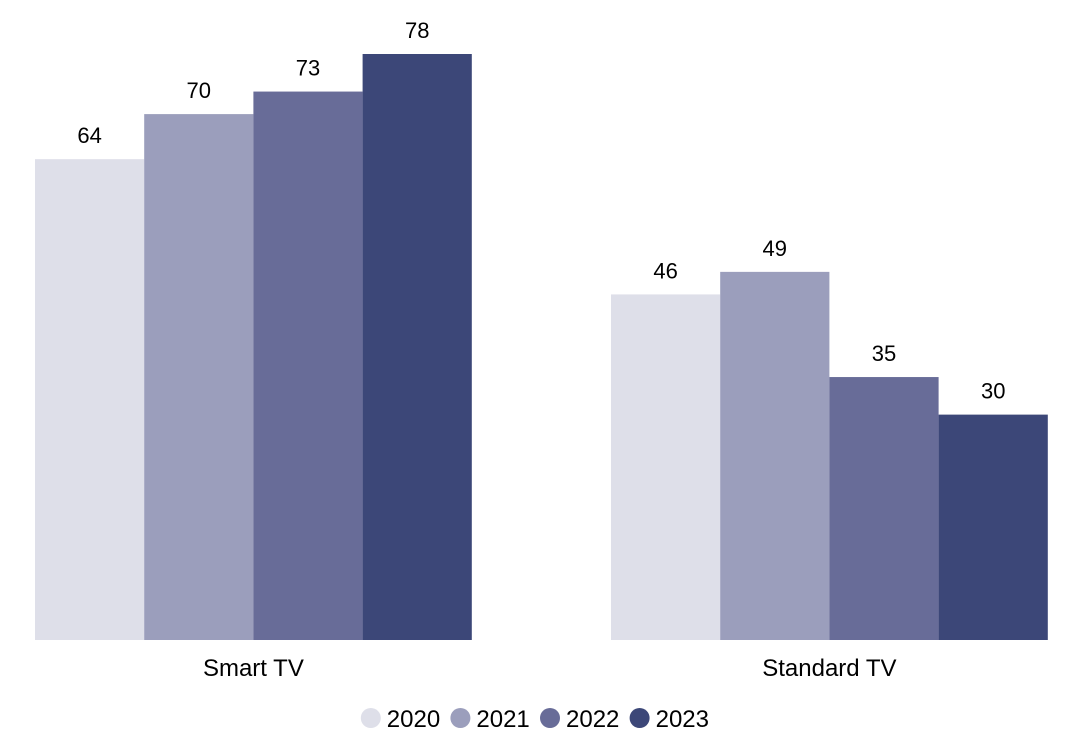 The width and height of the screenshot is (1070, 739). Describe the element at coordinates (460, 718) in the screenshot. I see `legend-marker-2021` at that location.